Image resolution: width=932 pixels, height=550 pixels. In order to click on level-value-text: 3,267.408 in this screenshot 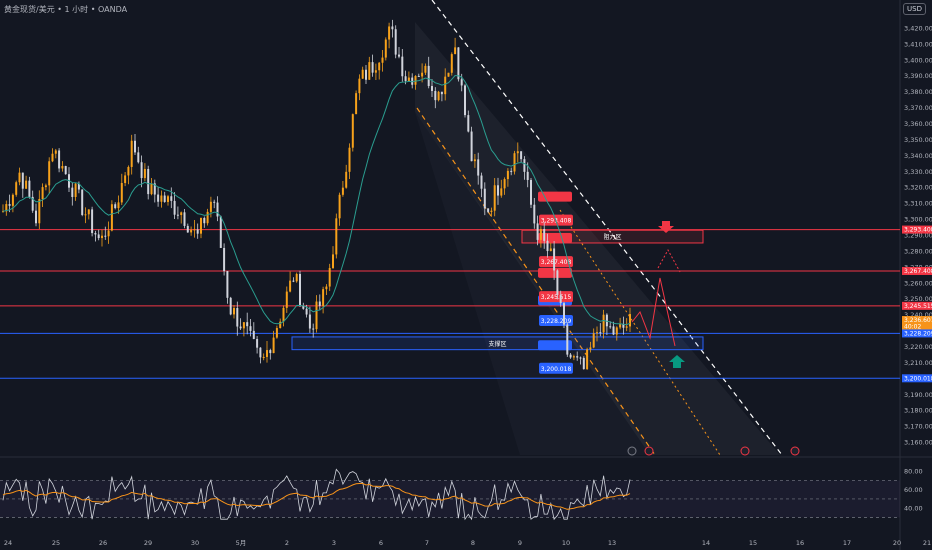, I will do `click(556, 262)`.